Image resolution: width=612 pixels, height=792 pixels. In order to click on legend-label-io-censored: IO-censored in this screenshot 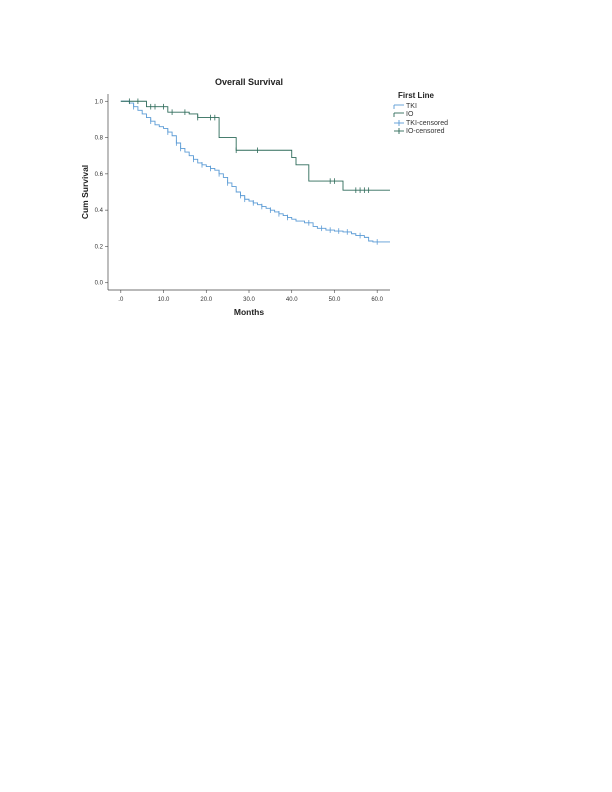, I will do `click(425, 131)`.